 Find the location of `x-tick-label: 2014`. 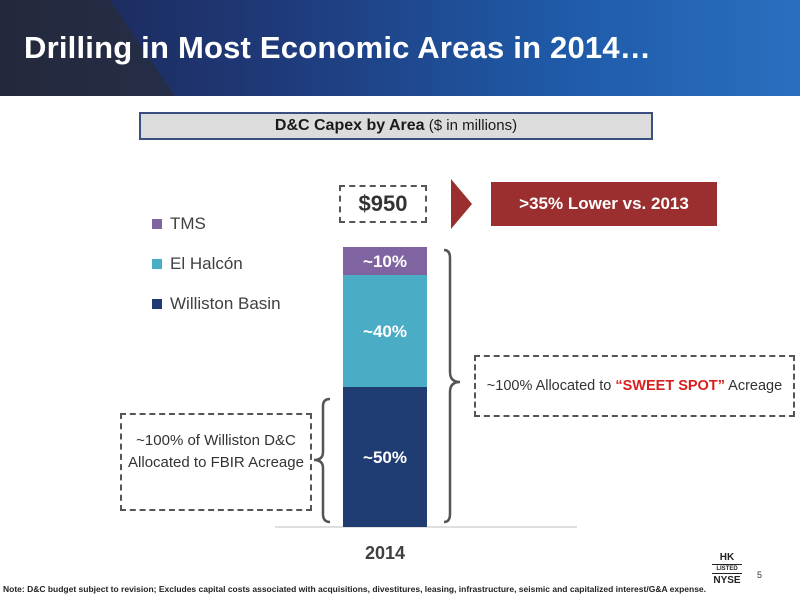

x-tick-label: 2014 is located at coordinates (385, 553).